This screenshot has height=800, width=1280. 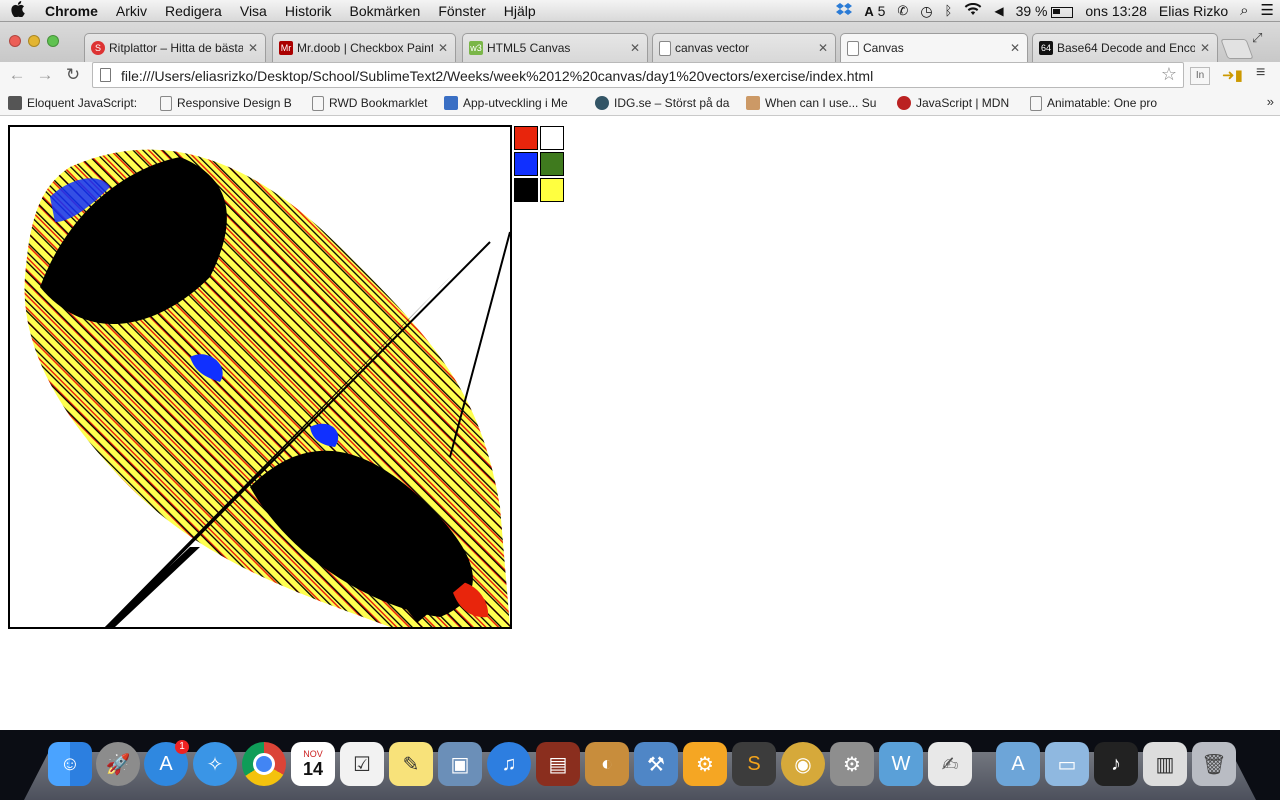 What do you see at coordinates (744, 47) in the screenshot?
I see `tab-canvas-vector: canvas vector ✕` at bounding box center [744, 47].